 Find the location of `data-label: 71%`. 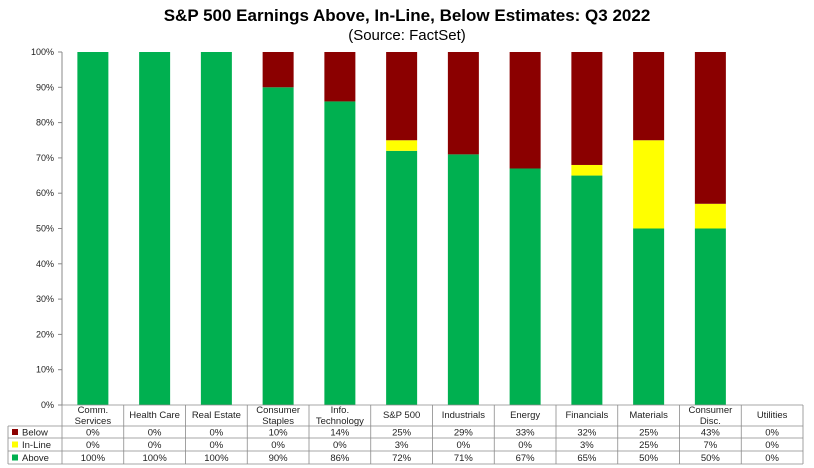

data-label: 71% is located at coordinates (464, 458).